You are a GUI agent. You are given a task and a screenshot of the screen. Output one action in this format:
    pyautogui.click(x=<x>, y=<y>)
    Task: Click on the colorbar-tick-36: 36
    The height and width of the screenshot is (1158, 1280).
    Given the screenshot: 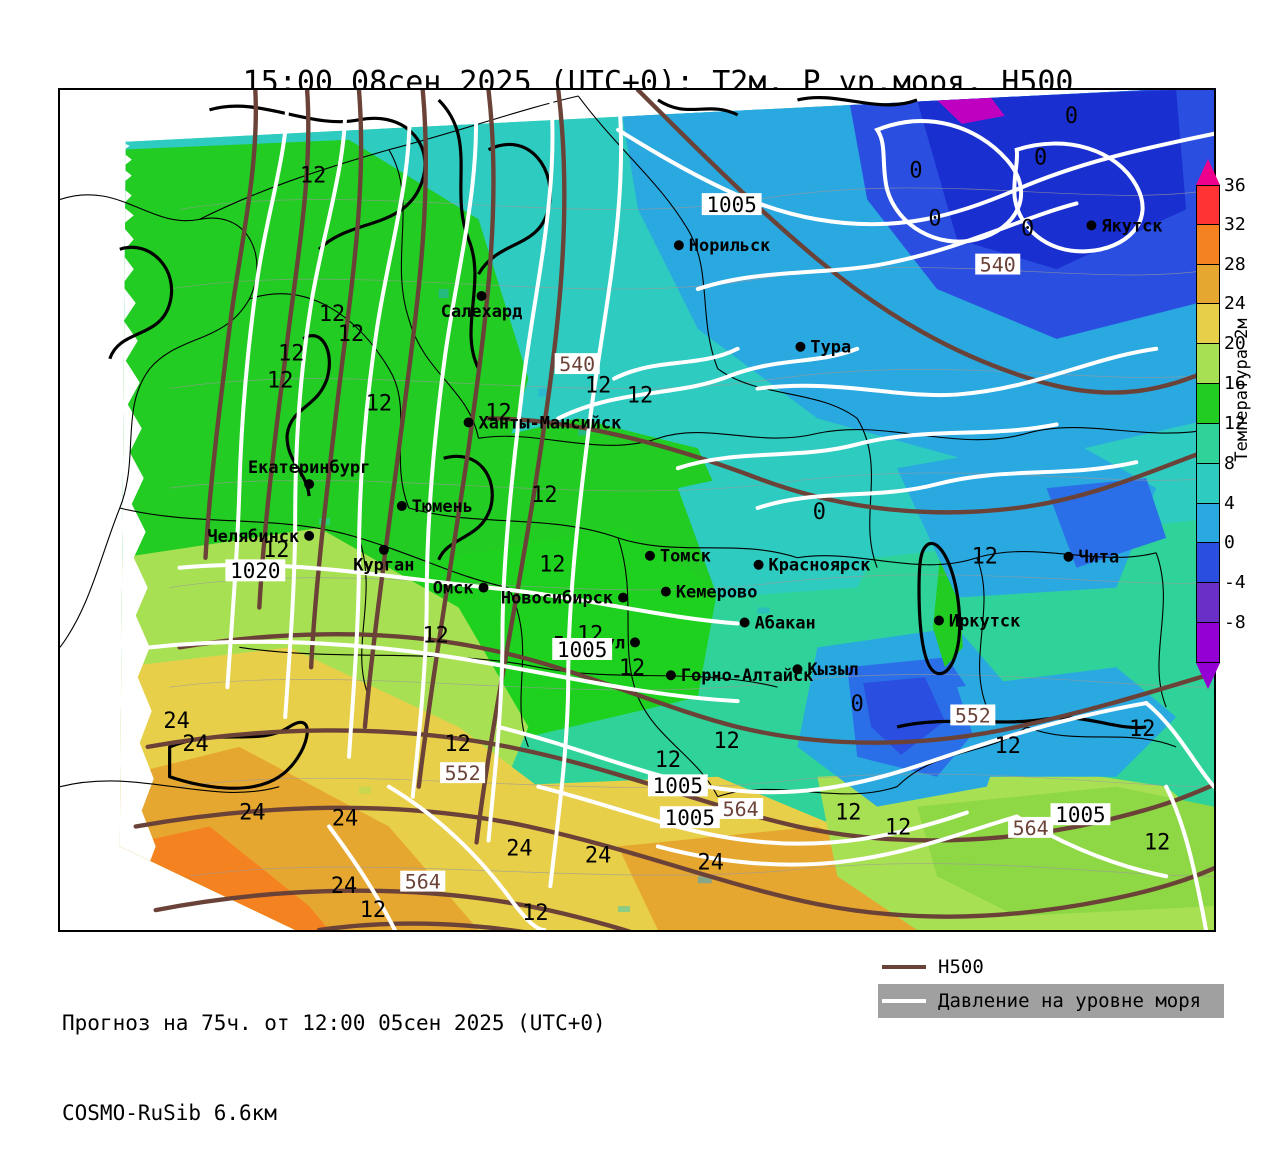 What is the action you would take?
    pyautogui.click(x=1235, y=185)
    